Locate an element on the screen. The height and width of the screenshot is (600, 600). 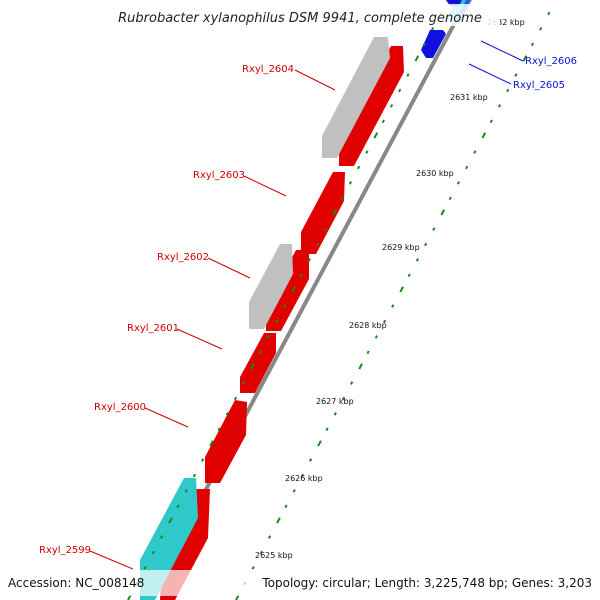
gene-label-rxyl-2600: Rxyl_2600 is located at coordinates (120, 407).